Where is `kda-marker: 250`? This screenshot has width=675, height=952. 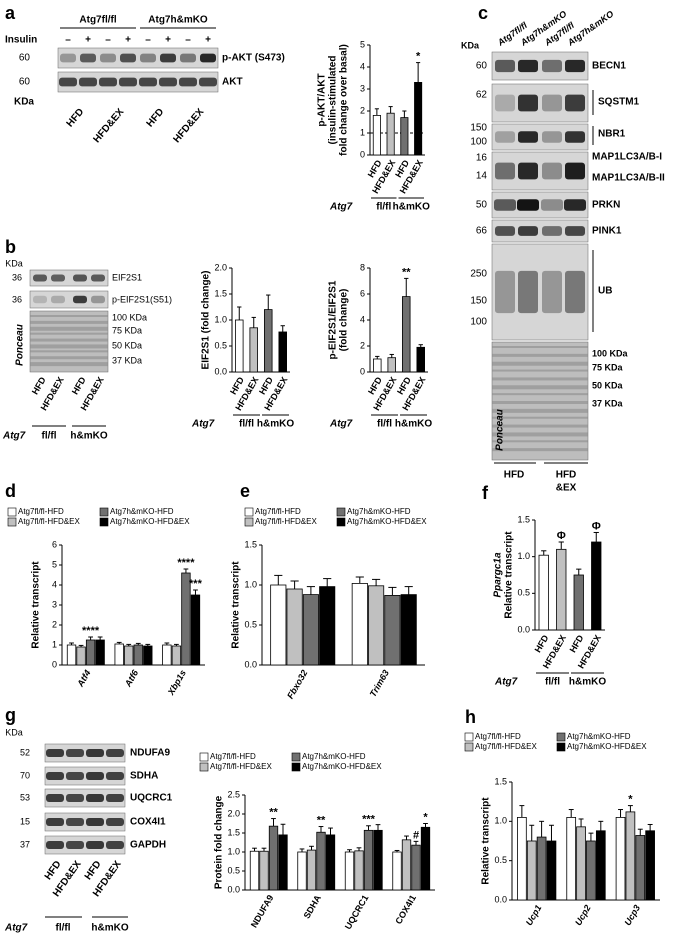 kda-marker: 250 is located at coordinates (478, 274).